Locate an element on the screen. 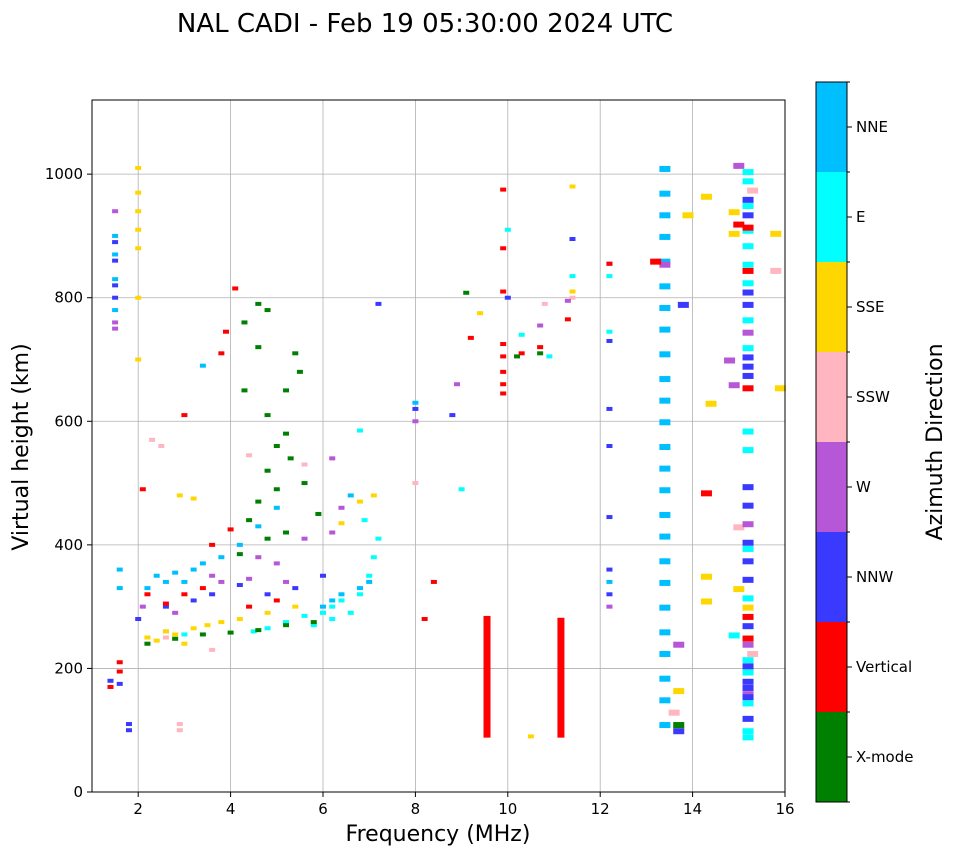 The width and height of the screenshot is (958, 857). x-tick-label: 14 is located at coordinates (692, 809).